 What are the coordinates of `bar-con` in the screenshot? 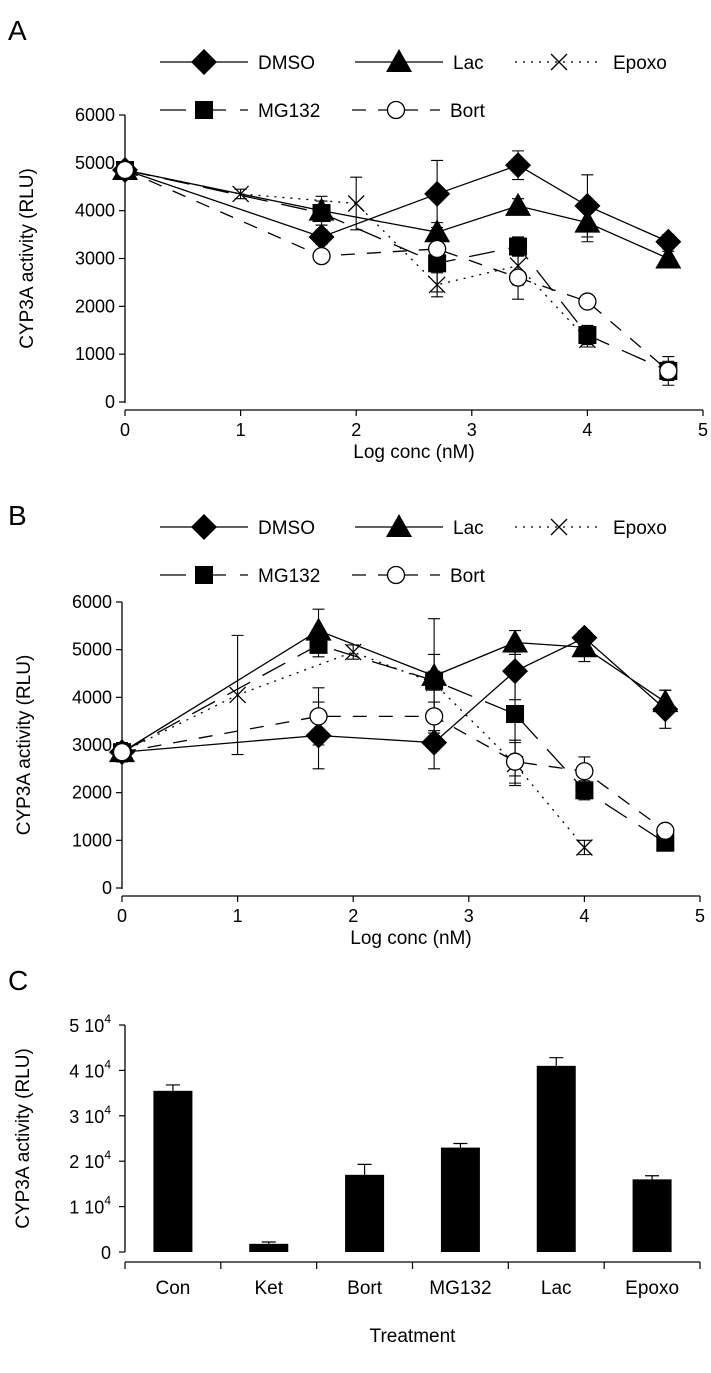 It's located at (173, 1171).